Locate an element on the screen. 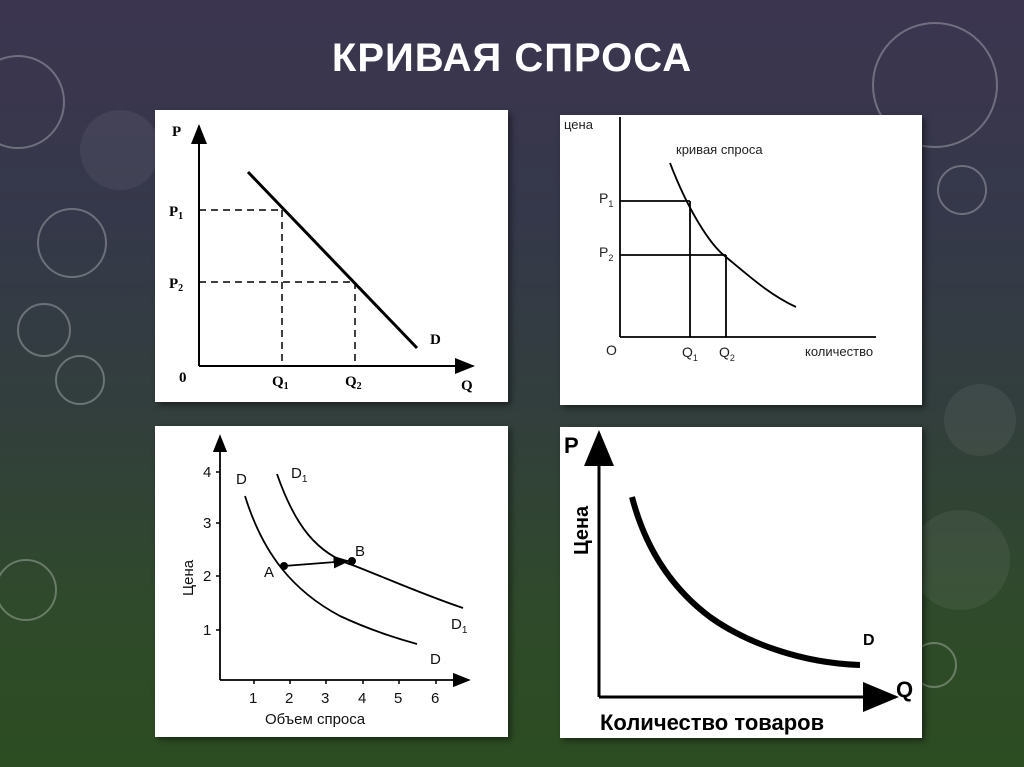 The height and width of the screenshot is (767, 1024). y-axis-label: P is located at coordinates (176, 132).